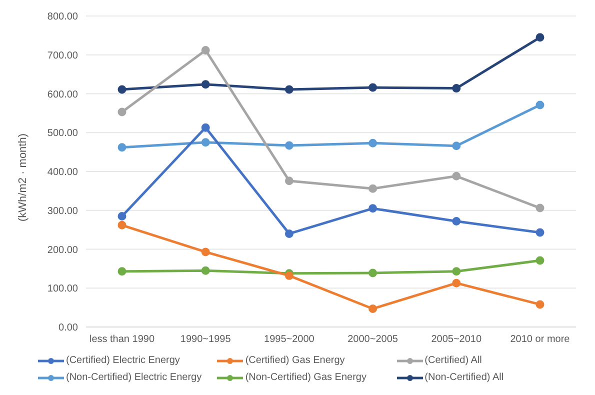 Image resolution: width=595 pixels, height=395 pixels. What do you see at coordinates (68, 328) in the screenshot?
I see `y-tick-label: 0.00` at bounding box center [68, 328].